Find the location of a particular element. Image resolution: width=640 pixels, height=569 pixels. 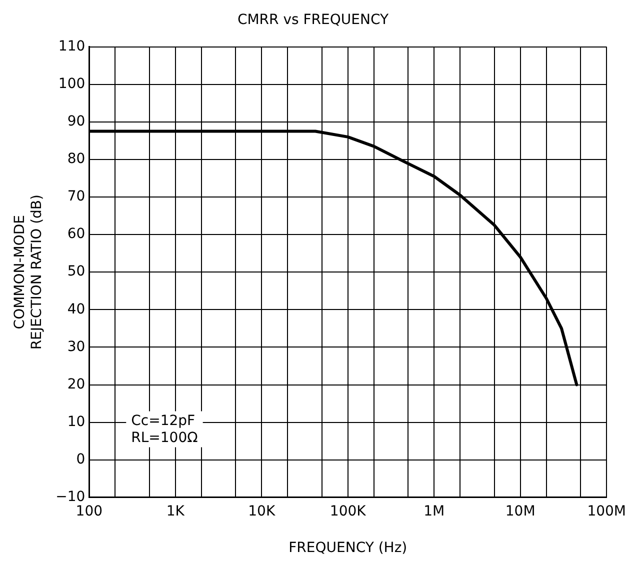

chart-title: CMRR vs FREQUENCY is located at coordinates (313, 20).